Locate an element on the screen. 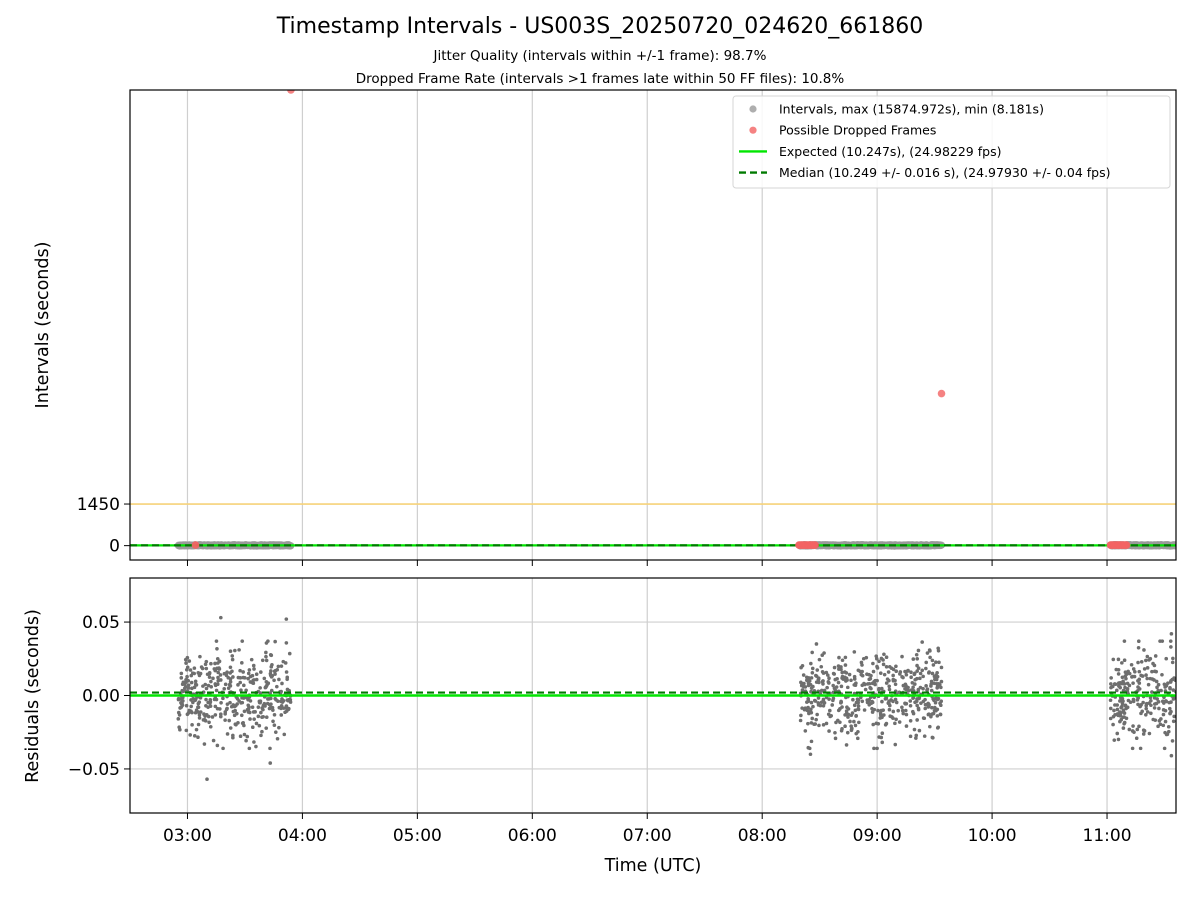 Image resolution: width=1200 pixels, height=900 pixels. residuals-y-tick-label: −0.05 is located at coordinates (94, 770).